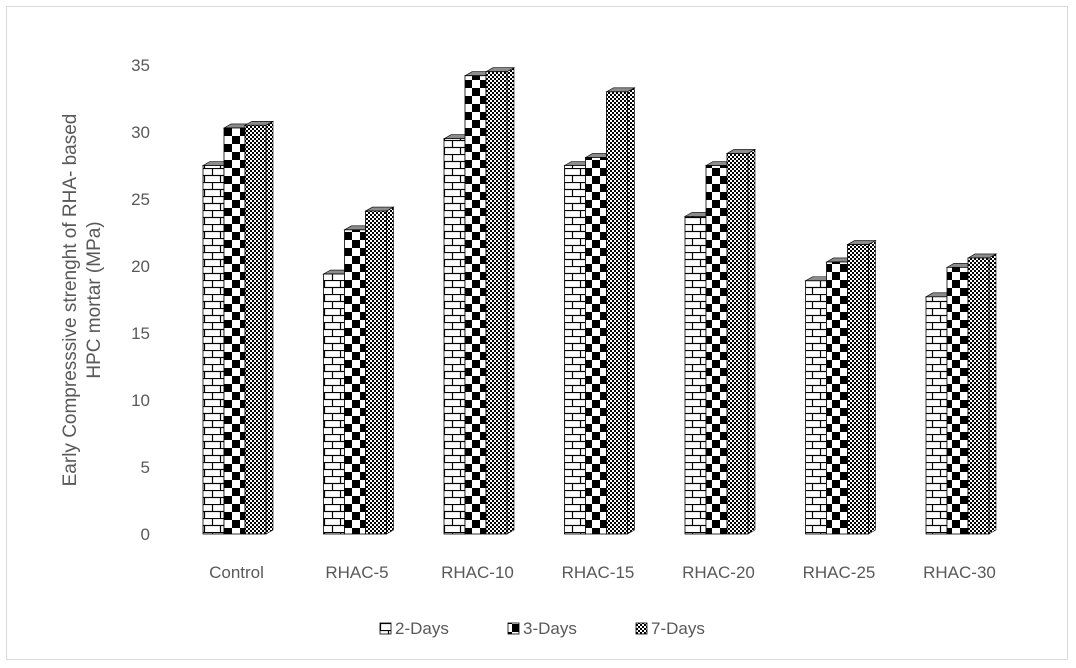 This screenshot has height=668, width=1076. I want to click on y-tick-label: 10, so click(140, 400).